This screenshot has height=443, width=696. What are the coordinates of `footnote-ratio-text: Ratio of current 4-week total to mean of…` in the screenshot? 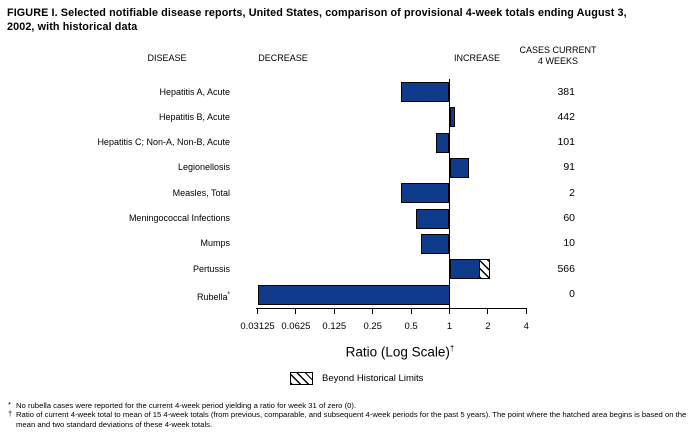 It's located at (351, 419).